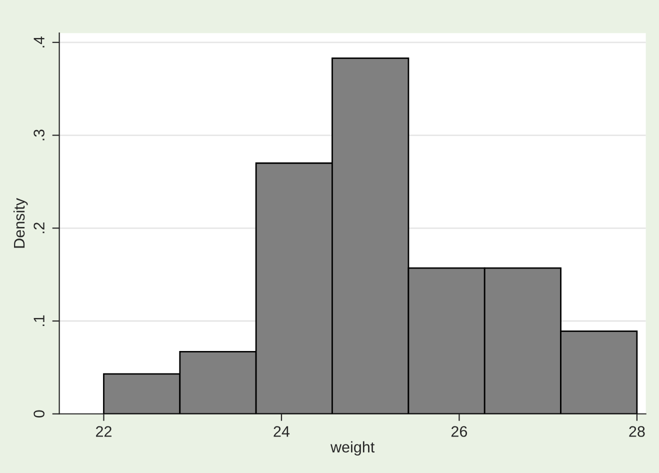  What do you see at coordinates (39, 228) in the screenshot?
I see `y-tick-label: .2` at bounding box center [39, 228].